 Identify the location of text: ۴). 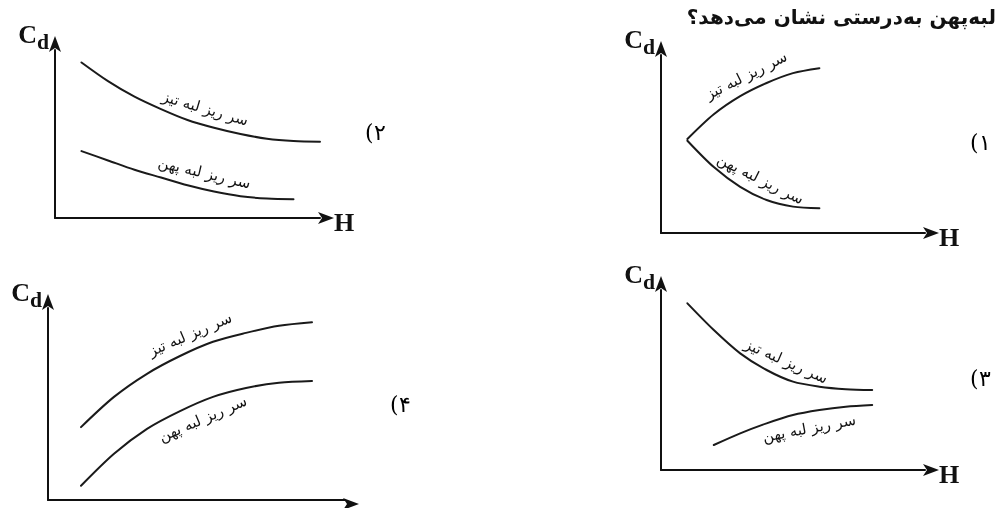
(400, 404).